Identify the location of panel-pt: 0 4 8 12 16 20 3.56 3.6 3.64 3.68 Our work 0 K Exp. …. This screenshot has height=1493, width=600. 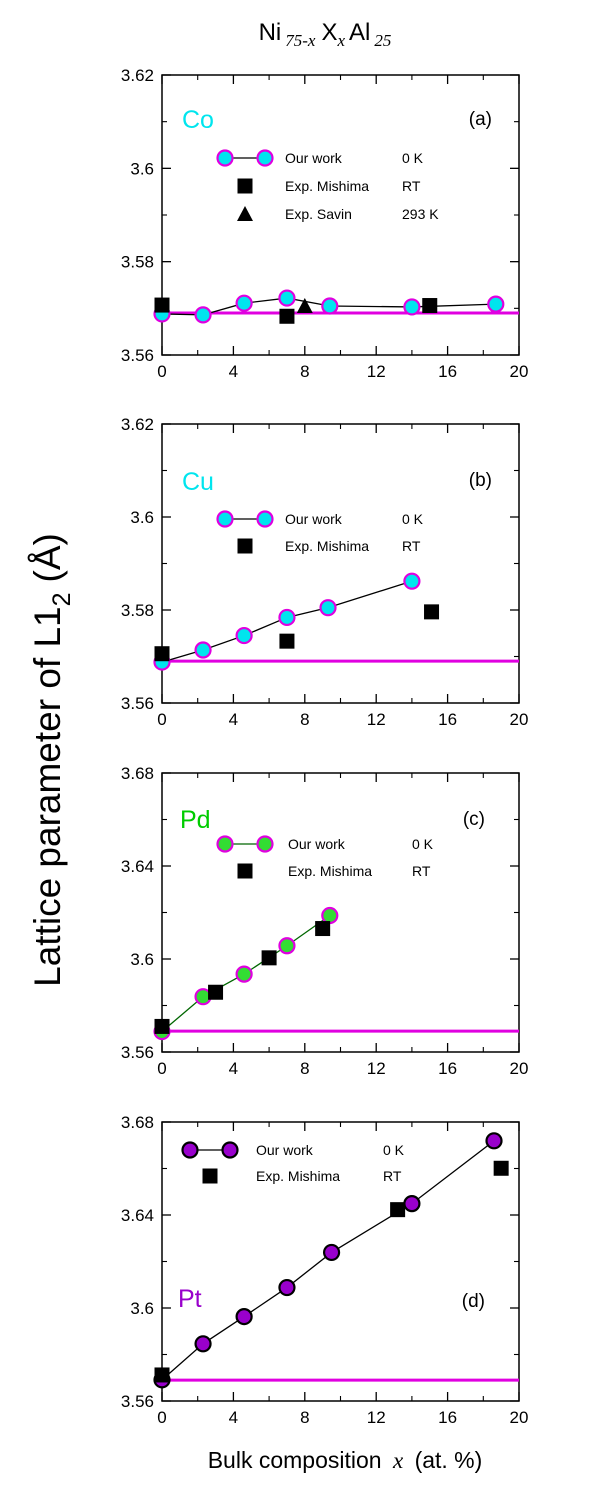
(325, 1270).